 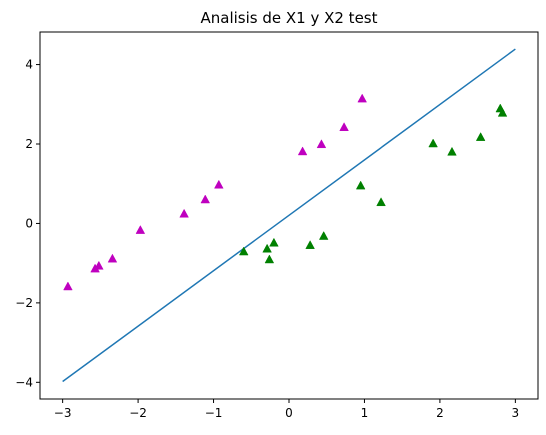 What do you see at coordinates (214, 413) in the screenshot?
I see `x-tick-label-2: −1` at bounding box center [214, 413].